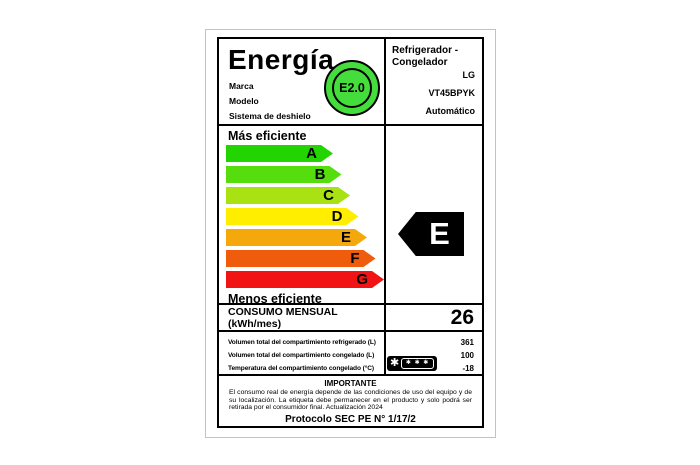  I want to click on grade-letter: A, so click(311, 153).